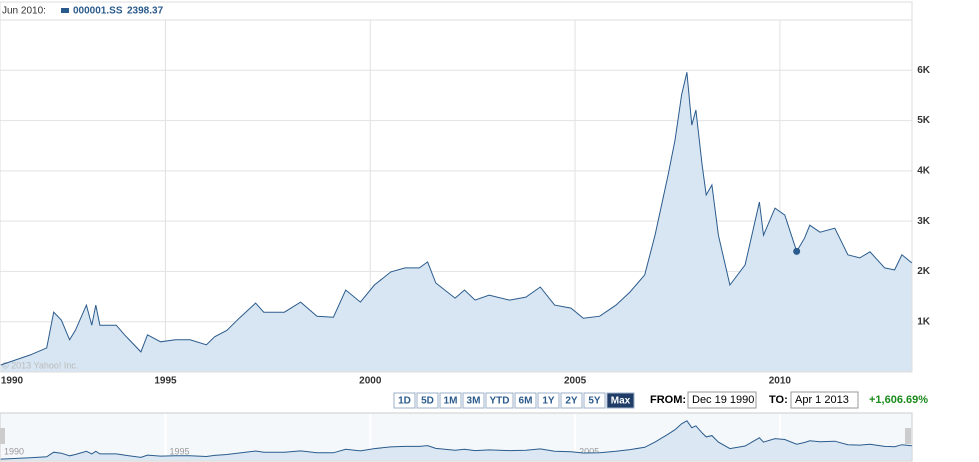  I want to click on navigator-fill, so click(456, 440).